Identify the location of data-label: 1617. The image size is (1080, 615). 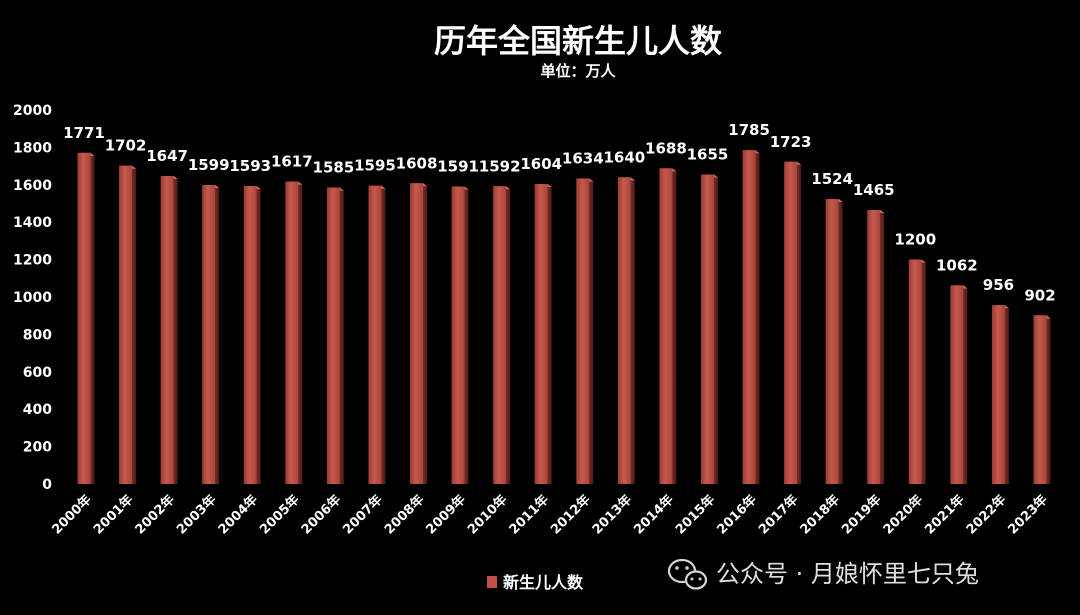
(292, 162).